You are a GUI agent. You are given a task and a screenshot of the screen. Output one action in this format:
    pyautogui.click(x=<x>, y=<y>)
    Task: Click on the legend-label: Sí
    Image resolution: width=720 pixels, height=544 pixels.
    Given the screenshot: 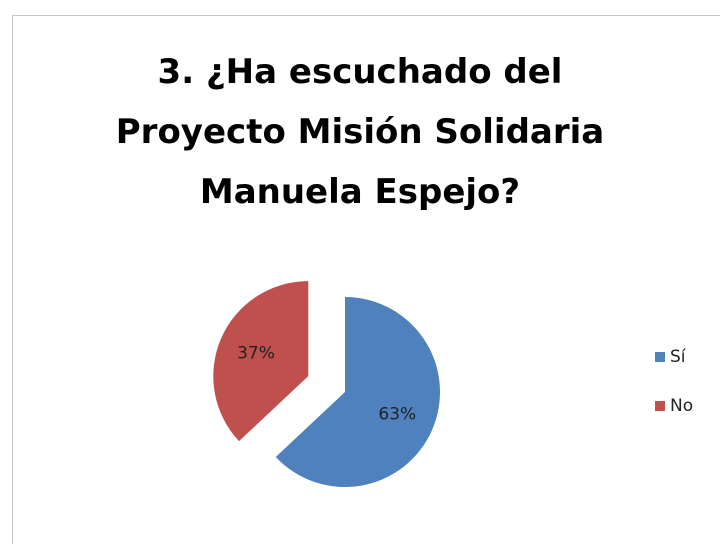 What is the action you would take?
    pyautogui.click(x=678, y=357)
    